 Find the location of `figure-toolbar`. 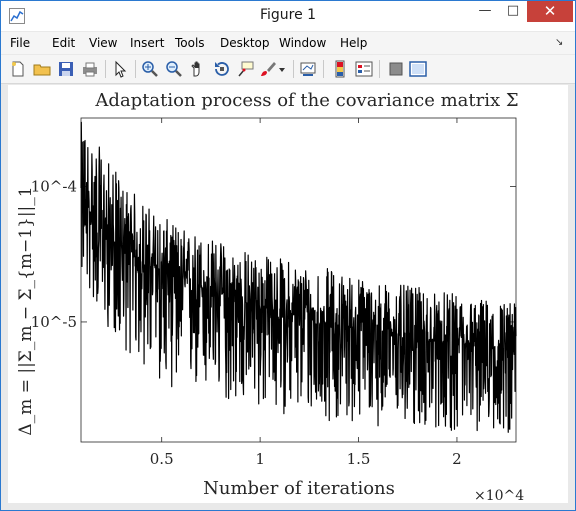

figure-toolbar is located at coordinates (288, 69).